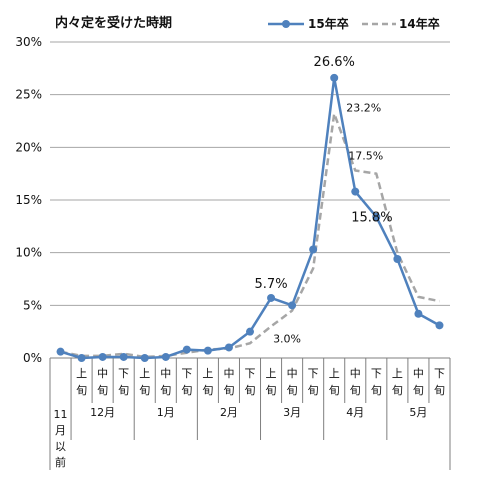  Describe the element at coordinates (32, 358) in the screenshot. I see `y-tick-label: 0%` at that location.